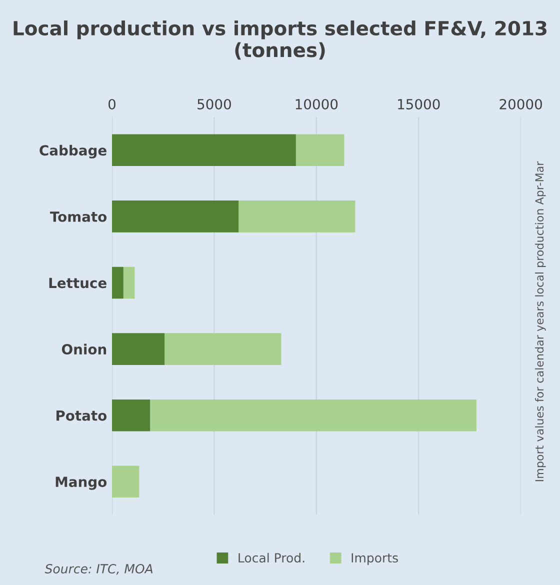 The height and width of the screenshot is (585, 560). What do you see at coordinates (317, 104) in the screenshot?
I see `x-tick-label: 10000` at bounding box center [317, 104].